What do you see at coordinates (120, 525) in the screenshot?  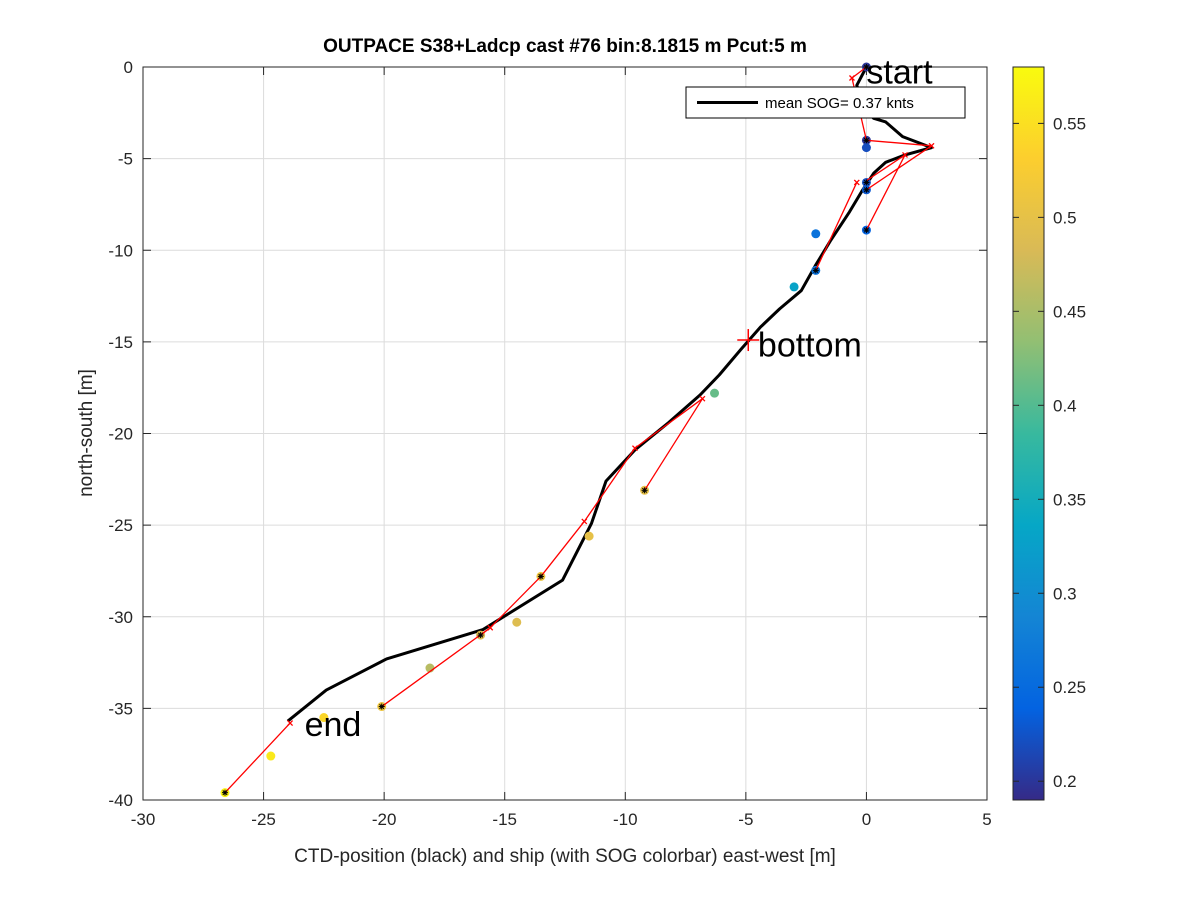 I see `y-tick-label: -25` at bounding box center [120, 525].